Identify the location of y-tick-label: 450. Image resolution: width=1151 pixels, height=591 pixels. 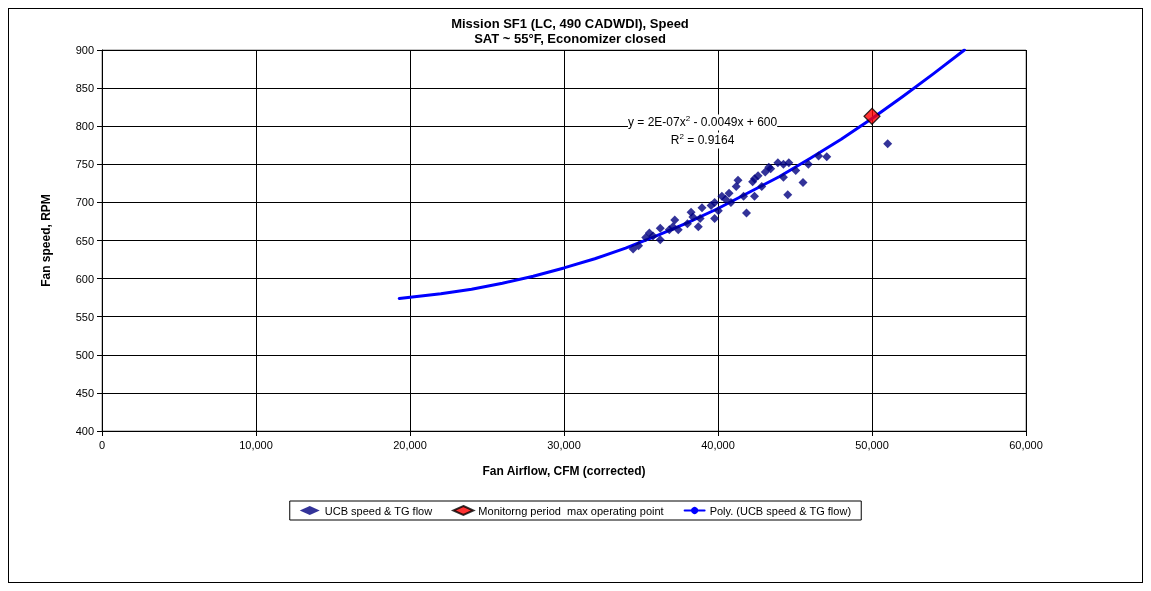
(84, 392).